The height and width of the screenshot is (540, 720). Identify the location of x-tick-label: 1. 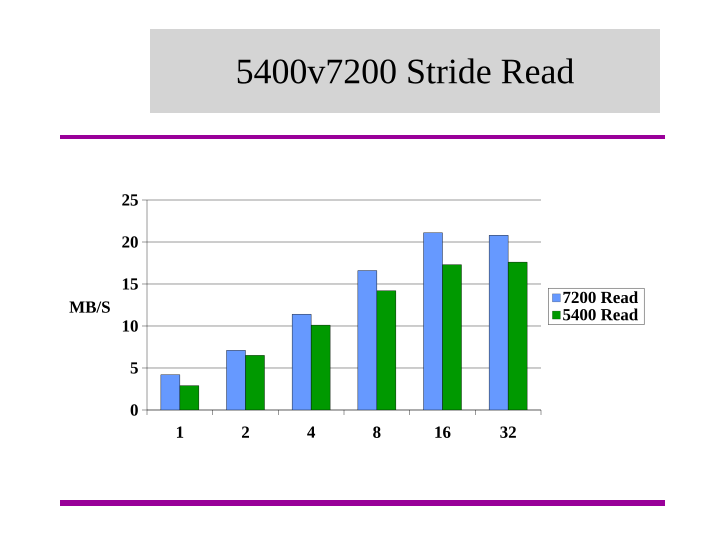
(180, 432).